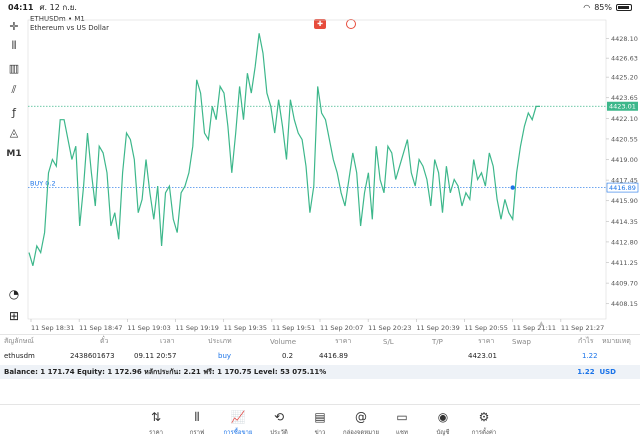 The image size is (640, 447). I want to click on settings-icon: ⚙, so click(484, 417).